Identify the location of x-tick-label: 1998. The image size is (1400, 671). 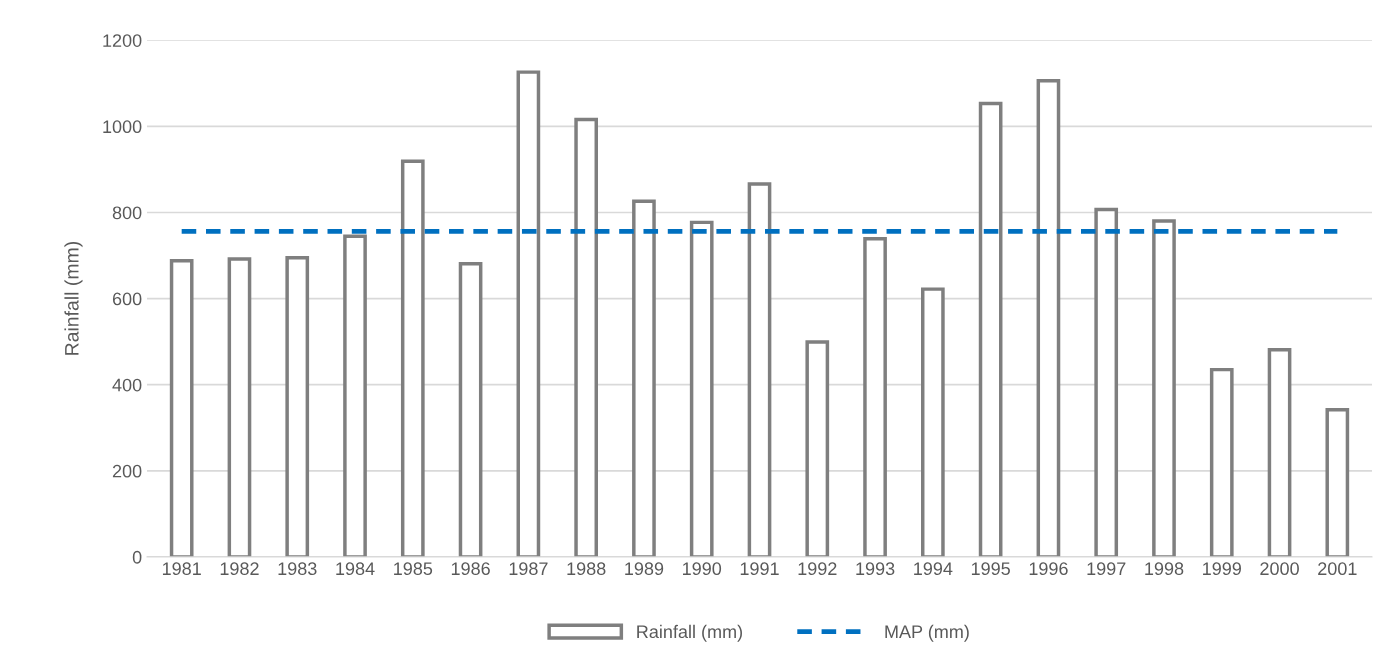
(1164, 569).